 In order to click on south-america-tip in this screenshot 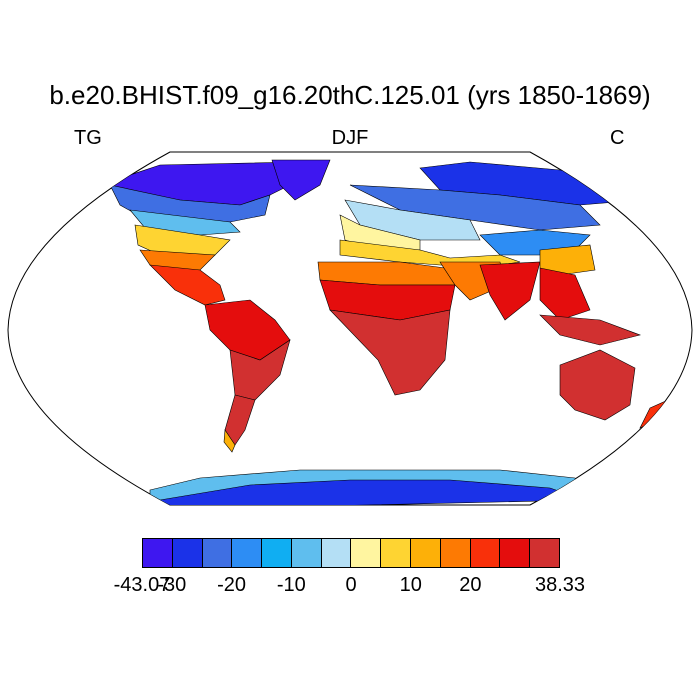, I will do `click(229, 441)`.